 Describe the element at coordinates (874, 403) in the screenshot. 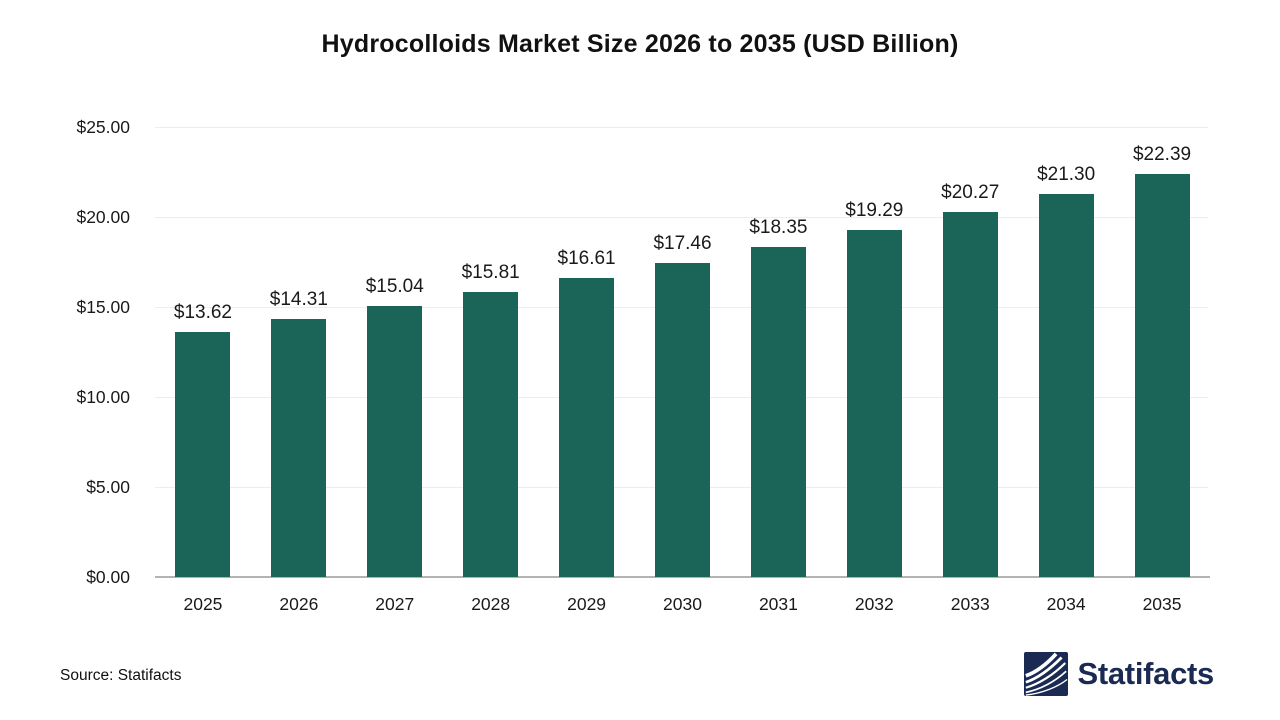

I see `bar-2032` at that location.